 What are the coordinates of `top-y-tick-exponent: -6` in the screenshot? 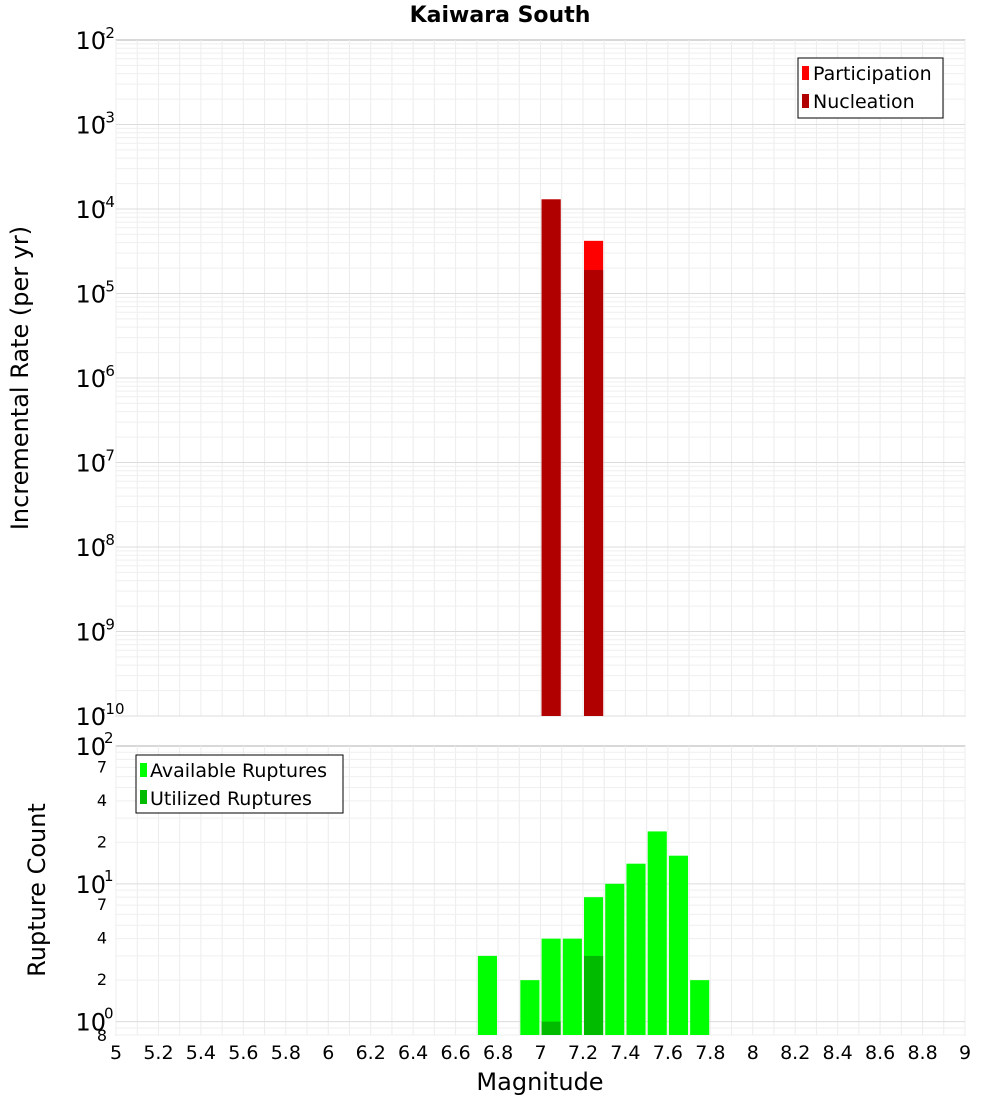 It's located at (107, 371).